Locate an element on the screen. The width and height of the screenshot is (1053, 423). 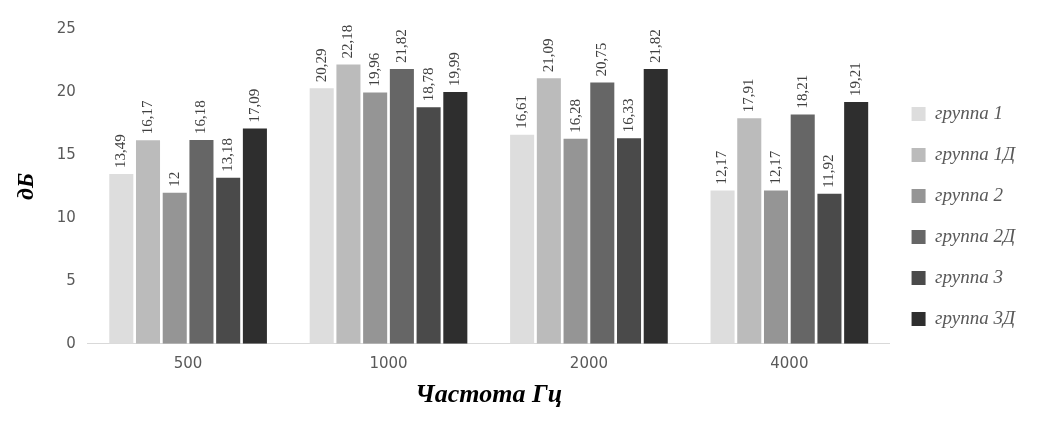
data-label: 19,99 is located at coordinates (454, 69).